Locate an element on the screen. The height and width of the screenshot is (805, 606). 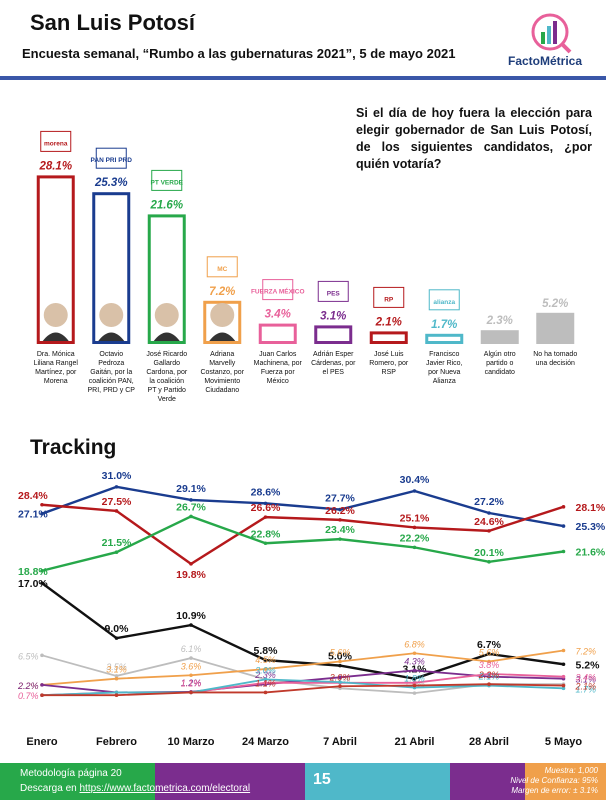
bar-value-label: 28.1% is located at coordinates (55, 166).